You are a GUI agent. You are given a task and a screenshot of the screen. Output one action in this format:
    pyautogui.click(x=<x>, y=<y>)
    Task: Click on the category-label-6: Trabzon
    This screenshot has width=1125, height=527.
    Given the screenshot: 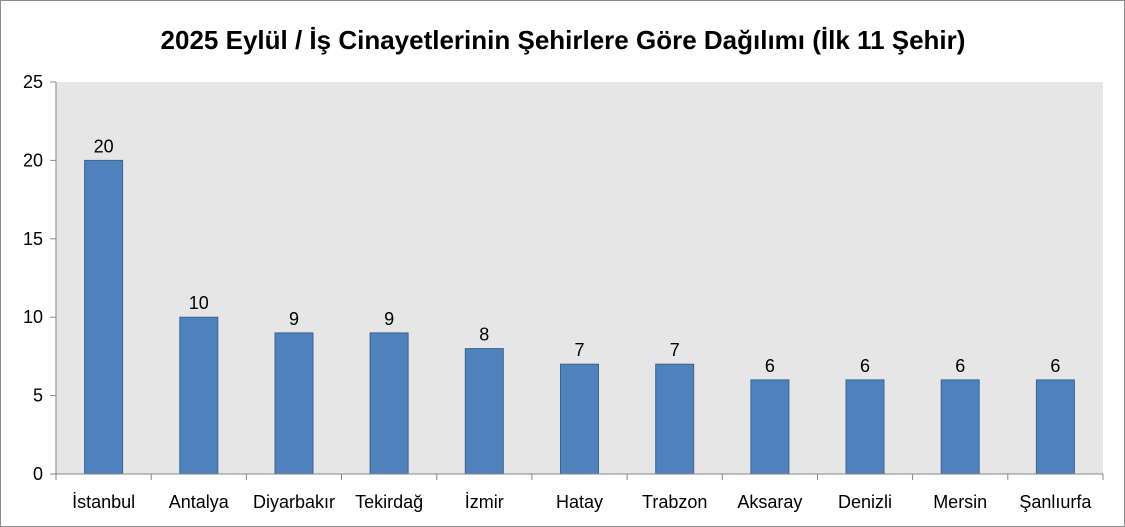 What is the action you would take?
    pyautogui.click(x=674, y=502)
    